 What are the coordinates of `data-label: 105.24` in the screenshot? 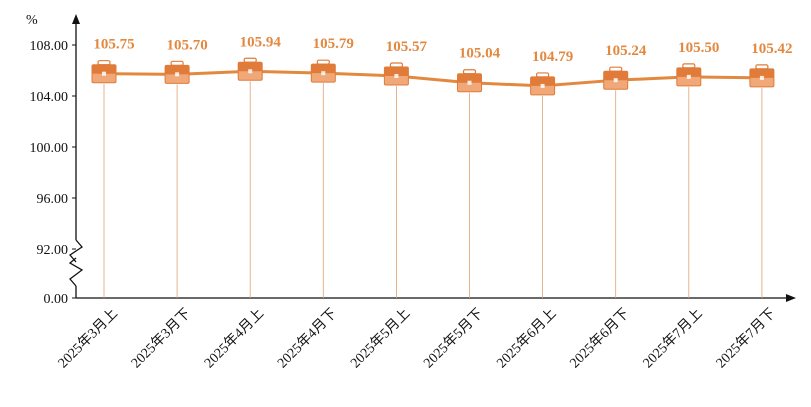 It's located at (626, 51).